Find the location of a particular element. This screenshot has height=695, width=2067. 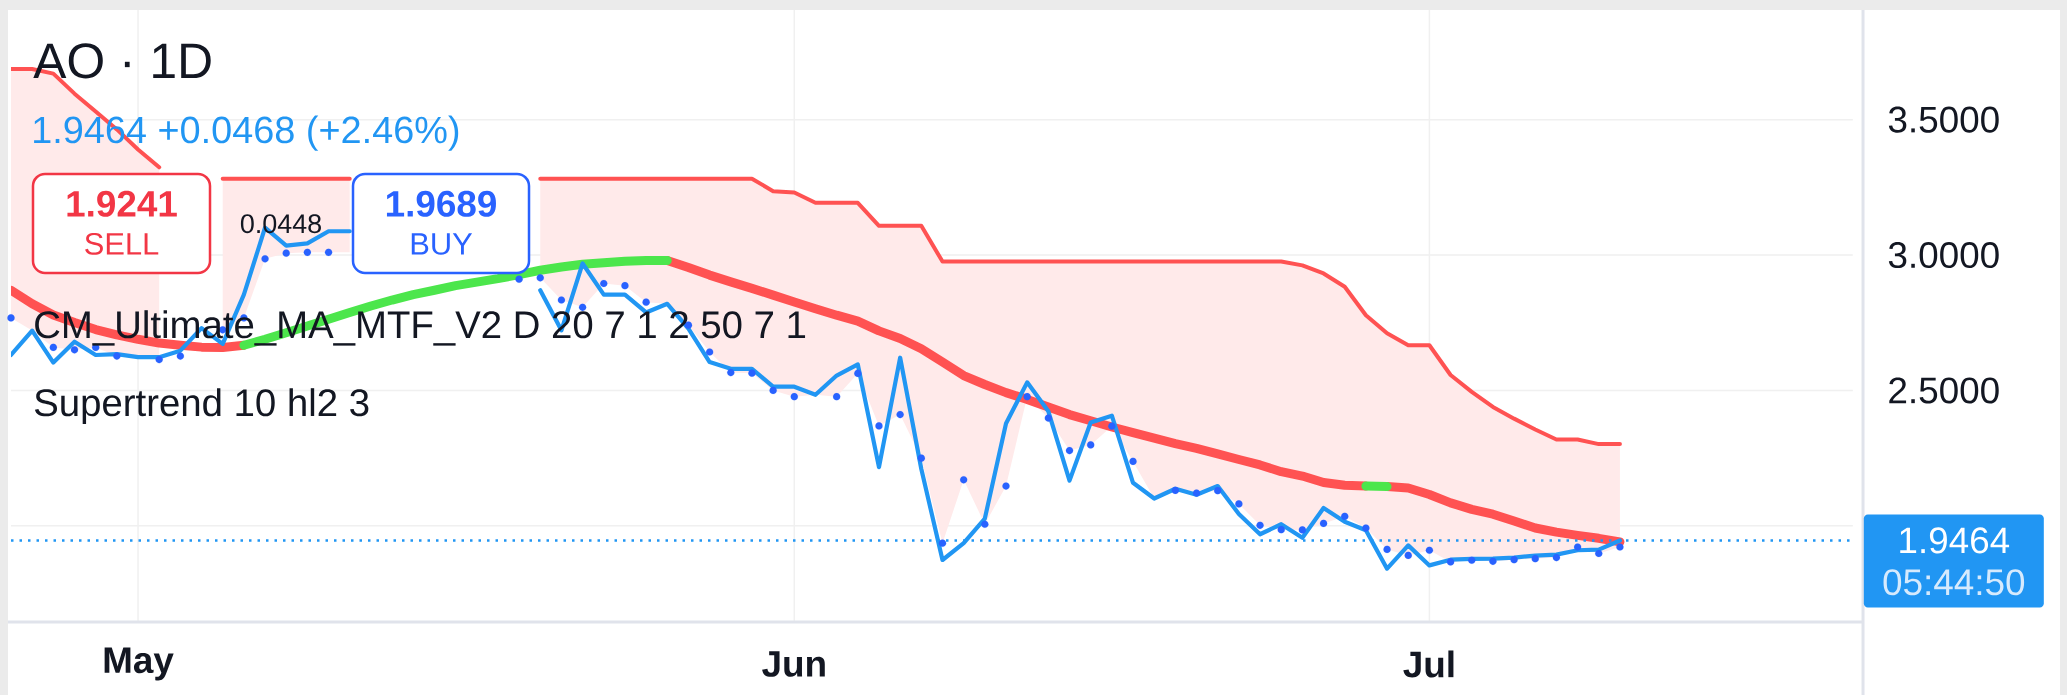

ref-line-label: 1.9464 is located at coordinates (1955, 540).